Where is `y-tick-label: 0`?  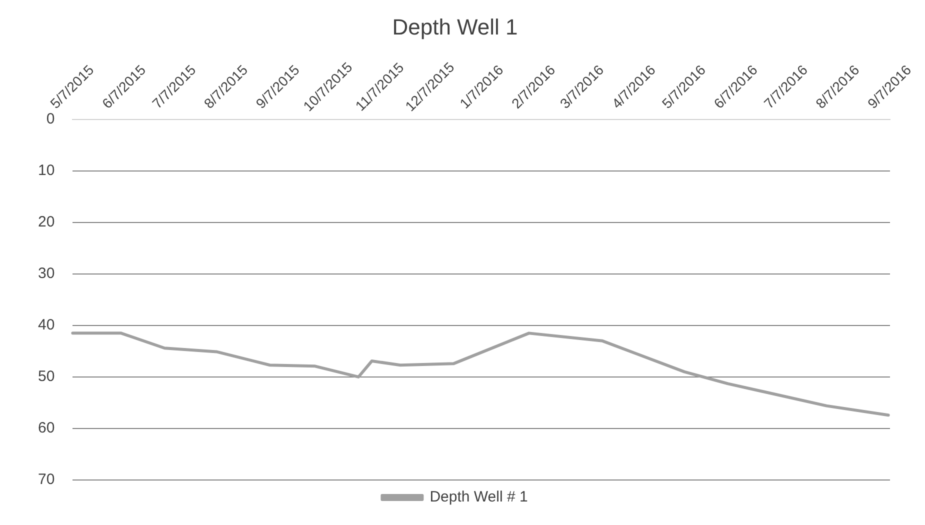
y-tick-label: 0 is located at coordinates (50, 119).